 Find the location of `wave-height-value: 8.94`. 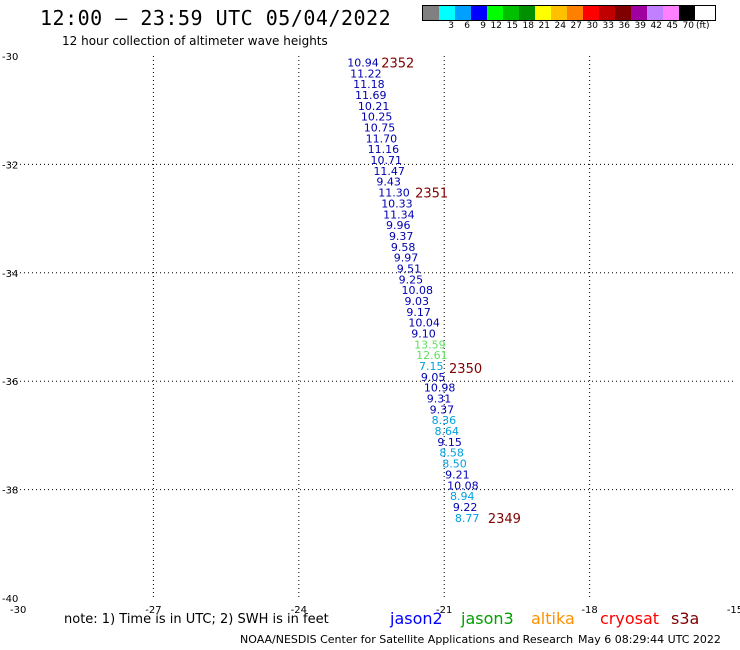

wave-height-value: 8.94 is located at coordinates (462, 496).